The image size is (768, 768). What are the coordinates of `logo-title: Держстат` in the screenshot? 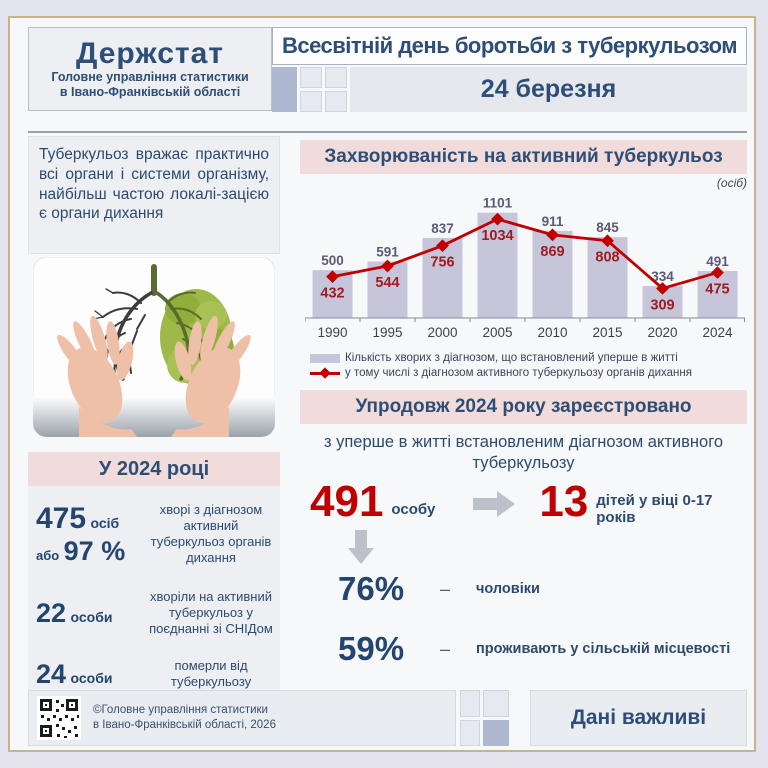 It's located at (150, 54).